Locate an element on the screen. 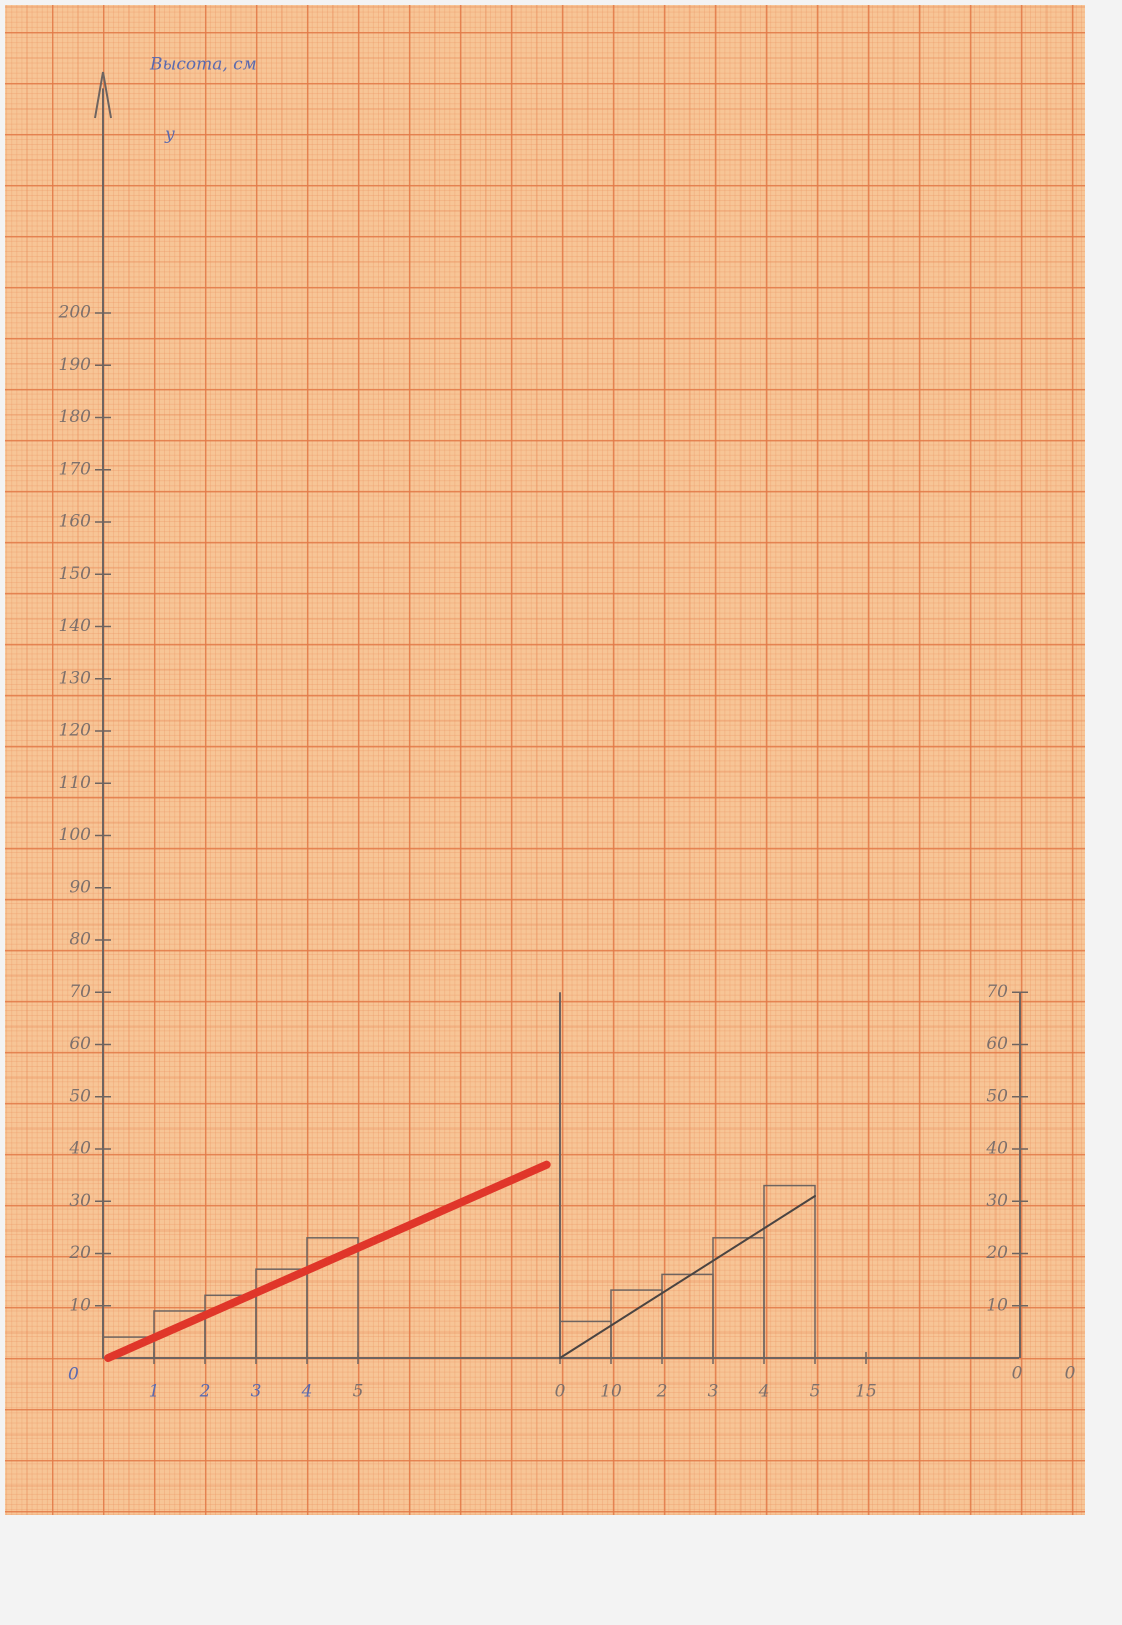  x-tick-label: 0 is located at coordinates (560, 1392).